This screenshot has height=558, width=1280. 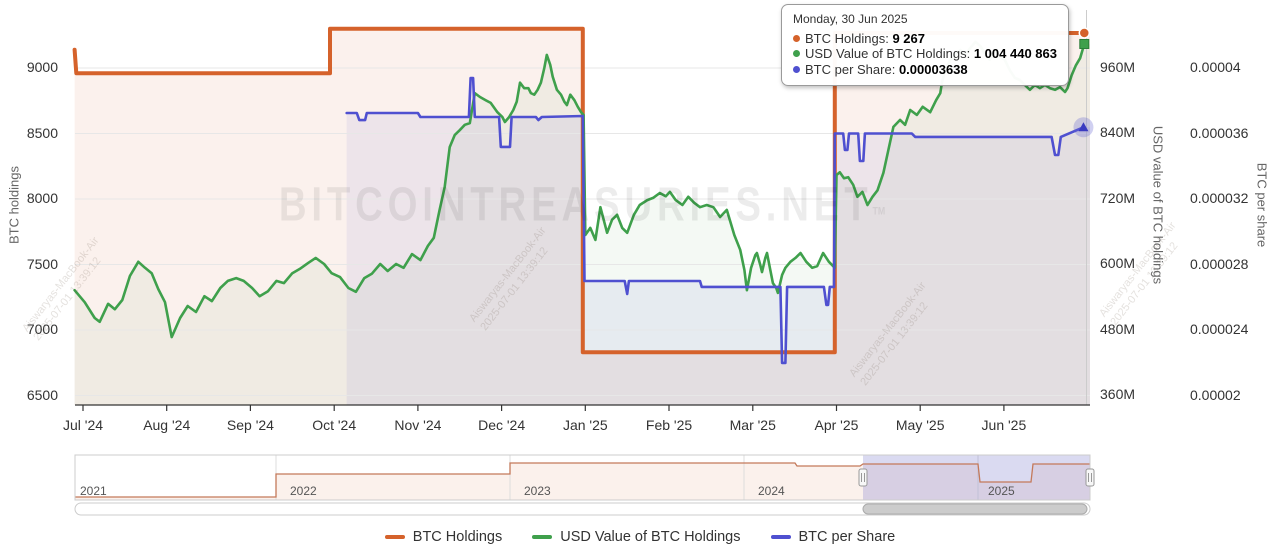 I want to click on tooltip-value: 0.00003638, so click(x=933, y=69).